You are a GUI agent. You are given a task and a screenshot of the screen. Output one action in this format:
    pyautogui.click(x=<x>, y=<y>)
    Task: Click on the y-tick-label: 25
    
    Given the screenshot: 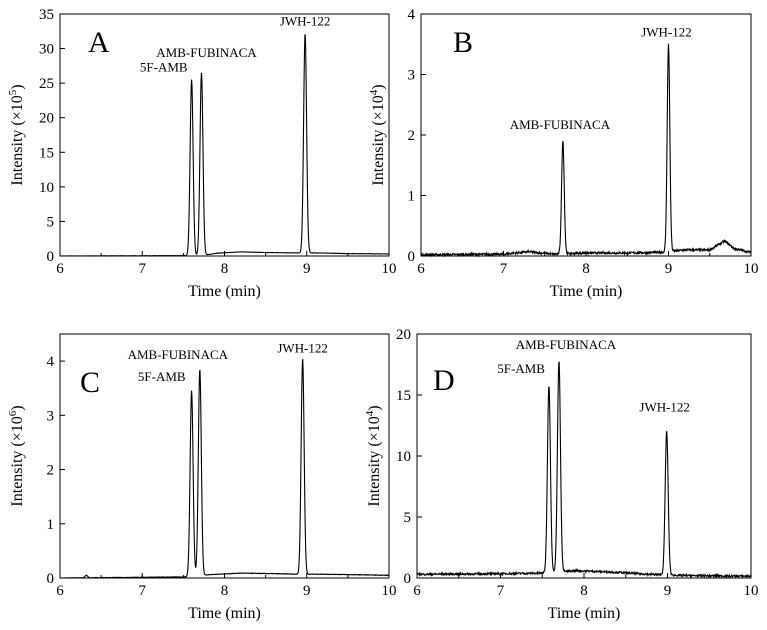 What is the action you would take?
    pyautogui.click(x=46, y=84)
    